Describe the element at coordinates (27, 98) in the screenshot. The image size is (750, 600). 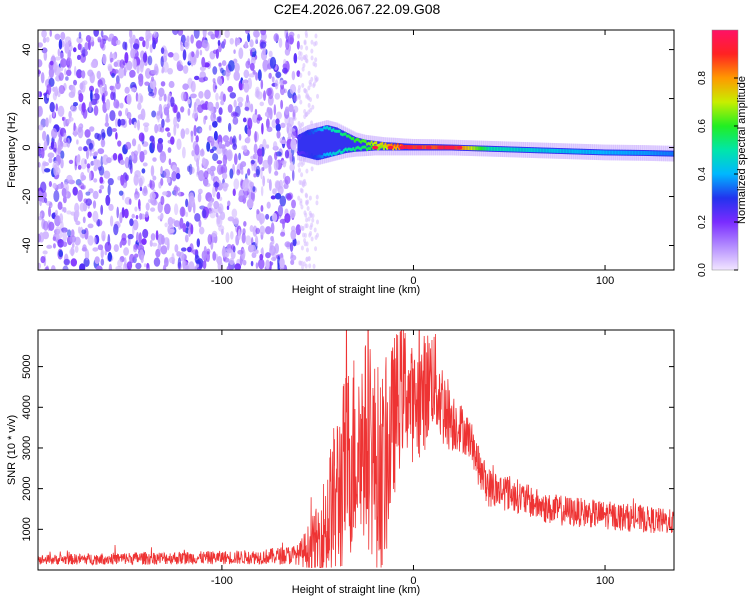
I see `y-tick-label: 20` at that location.